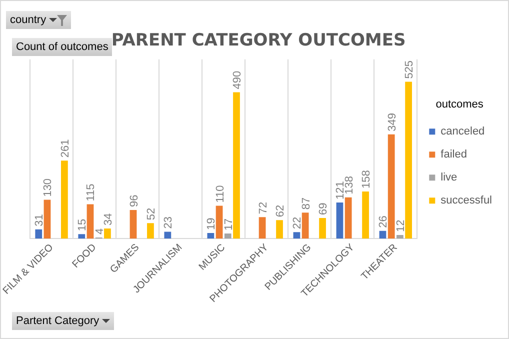  I want to click on data-label: 17, so click(228, 224).